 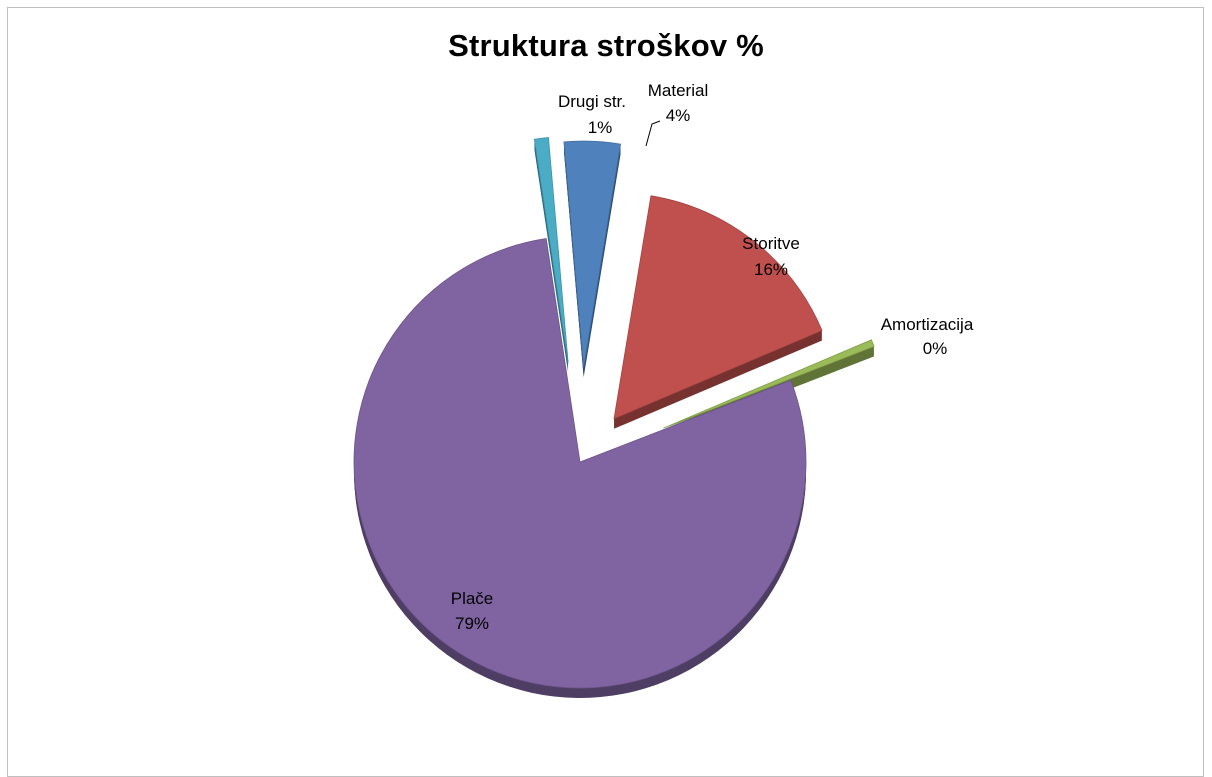 I want to click on pie-slice-drugi-str, so click(x=551, y=250).